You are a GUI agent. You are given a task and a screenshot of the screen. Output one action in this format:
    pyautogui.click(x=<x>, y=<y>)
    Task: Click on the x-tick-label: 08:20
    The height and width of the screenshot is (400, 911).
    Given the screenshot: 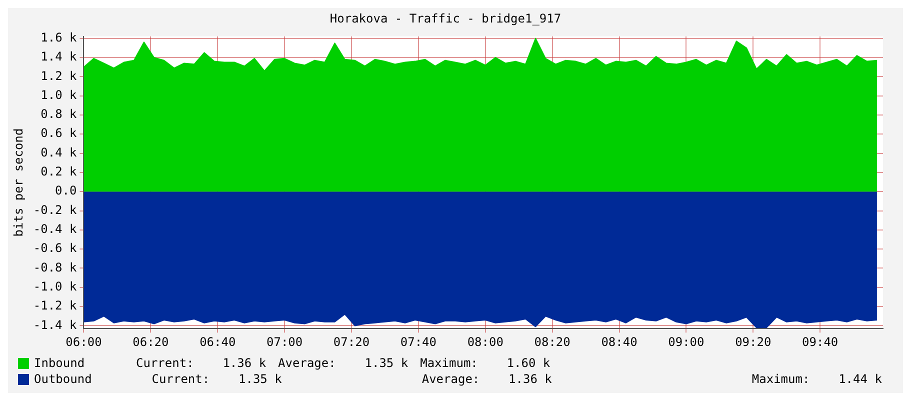 What is the action you would take?
    pyautogui.click(x=552, y=341)
    